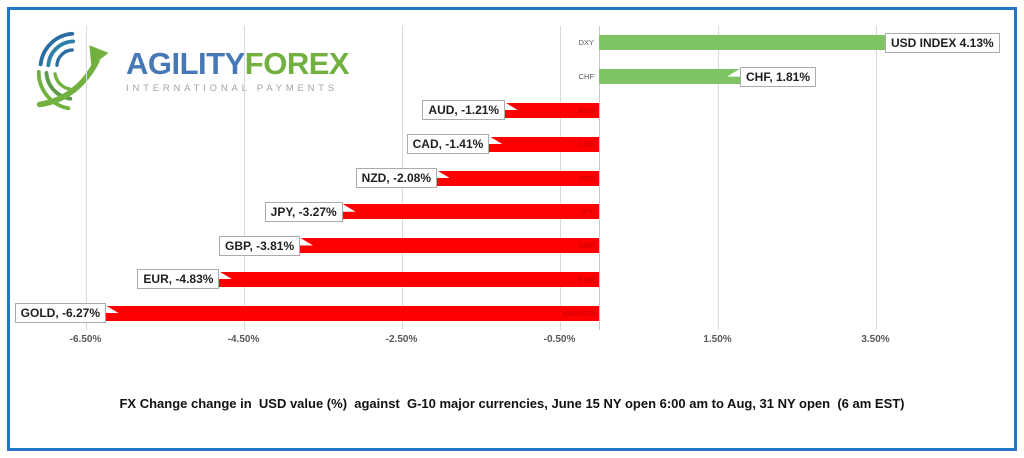 The width and height of the screenshot is (1024, 458). Describe the element at coordinates (559, 339) in the screenshot. I see `x-axis-tick-label: -0.50%` at that location.